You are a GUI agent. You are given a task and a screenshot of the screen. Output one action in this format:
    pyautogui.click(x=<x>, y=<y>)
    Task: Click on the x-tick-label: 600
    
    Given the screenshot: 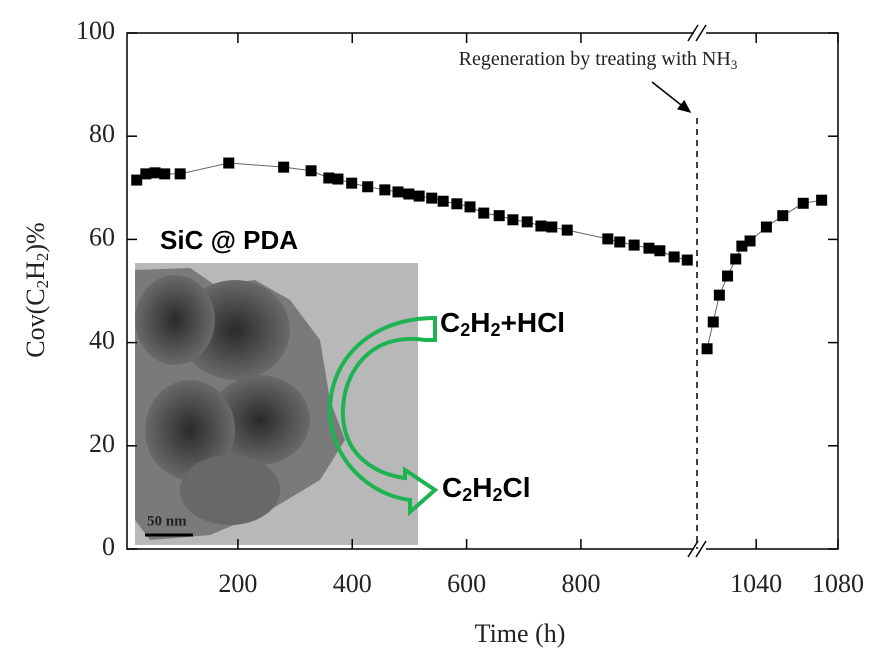 What is the action you would take?
    pyautogui.click(x=466, y=583)
    